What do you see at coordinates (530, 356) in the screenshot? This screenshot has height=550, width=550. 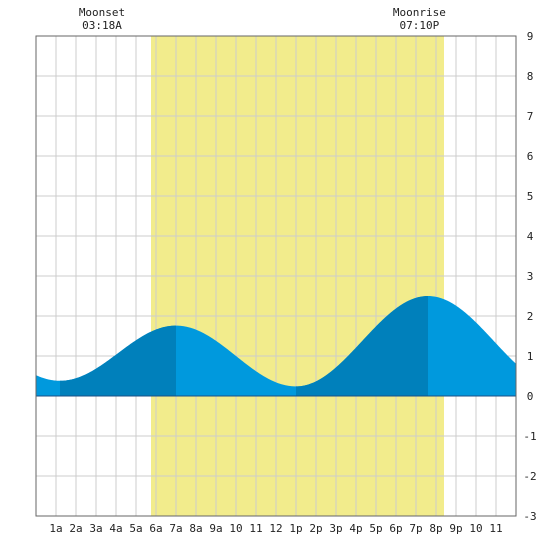 I see `y-tick-label: 1` at bounding box center [530, 356].